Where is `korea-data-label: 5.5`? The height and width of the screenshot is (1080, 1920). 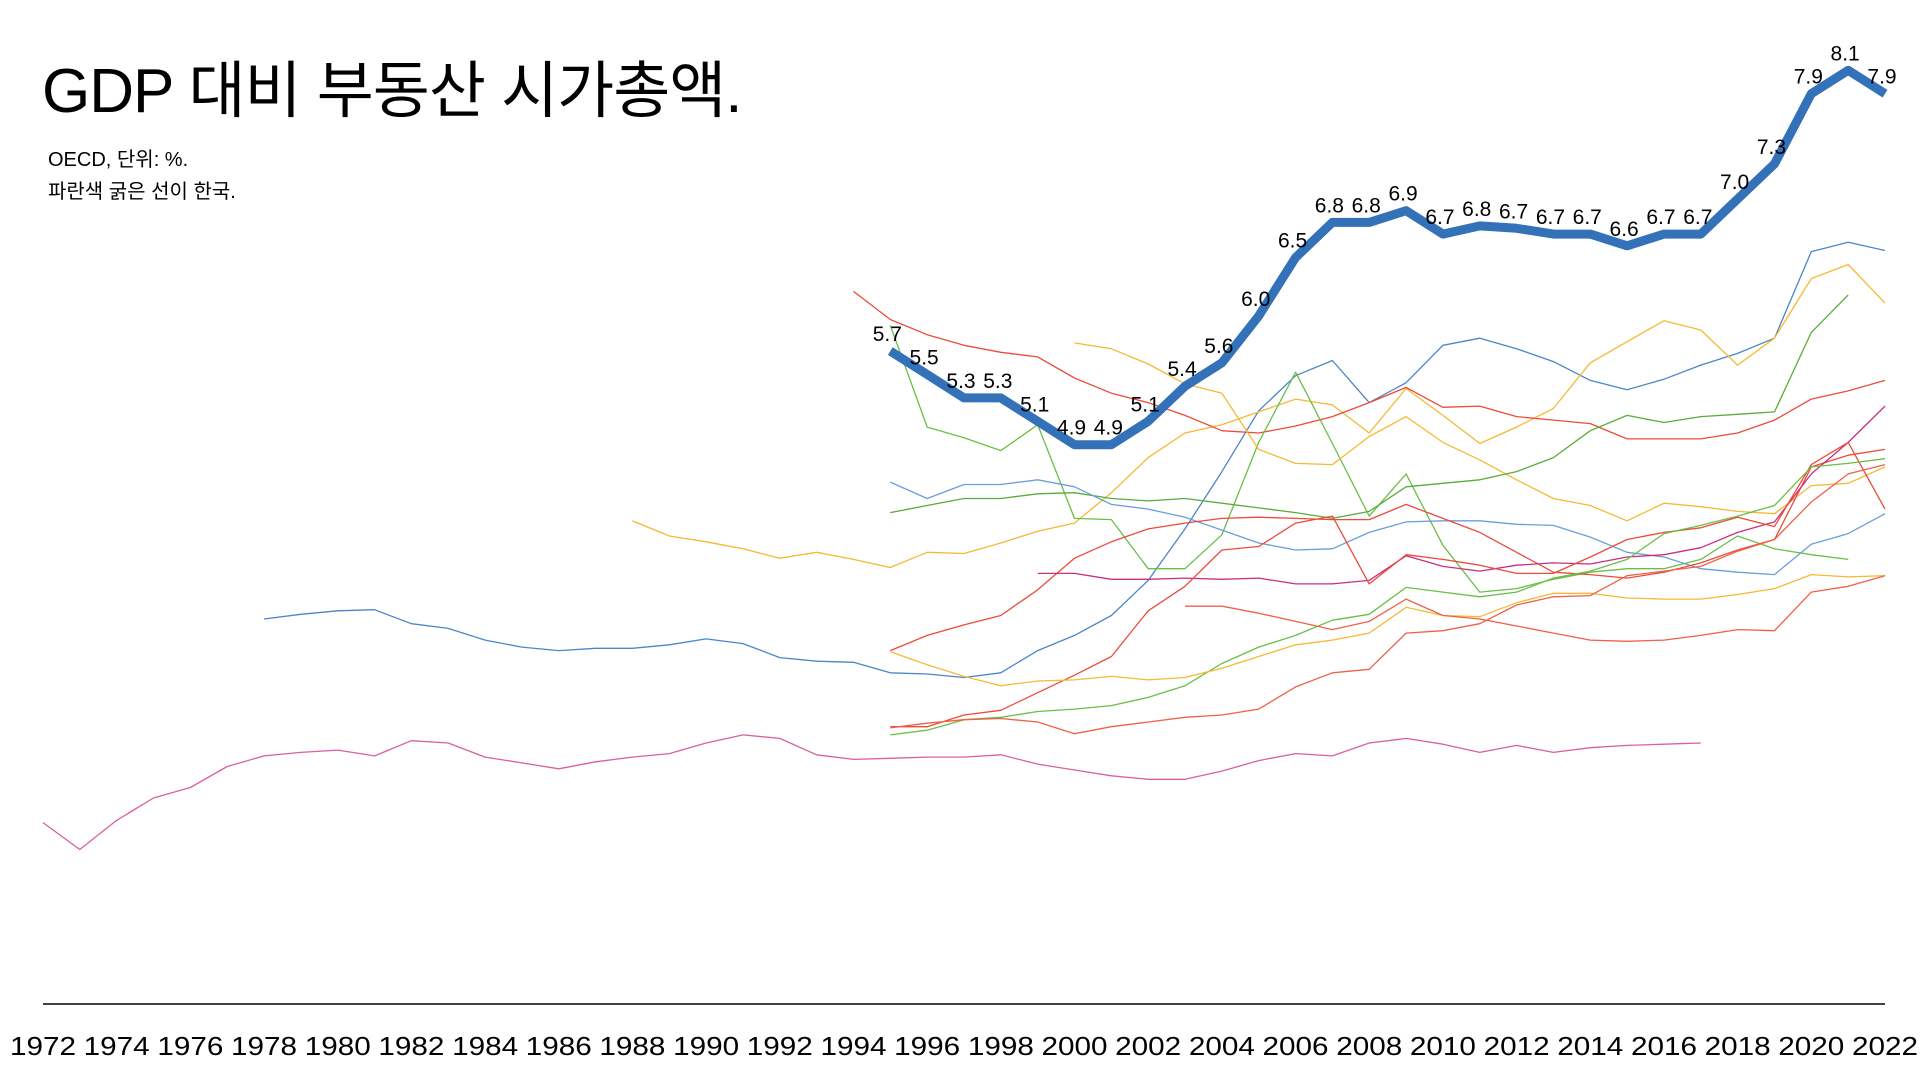 korea-data-label: 5.5 is located at coordinates (924, 358).